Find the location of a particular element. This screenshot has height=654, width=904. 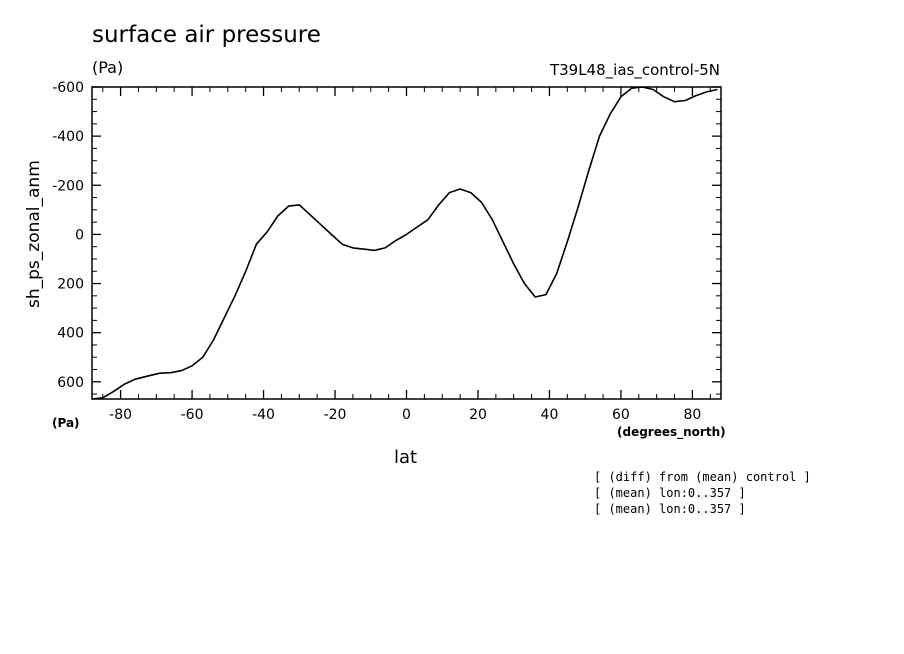

x-axis-units: (degrees_north) is located at coordinates (671, 432).